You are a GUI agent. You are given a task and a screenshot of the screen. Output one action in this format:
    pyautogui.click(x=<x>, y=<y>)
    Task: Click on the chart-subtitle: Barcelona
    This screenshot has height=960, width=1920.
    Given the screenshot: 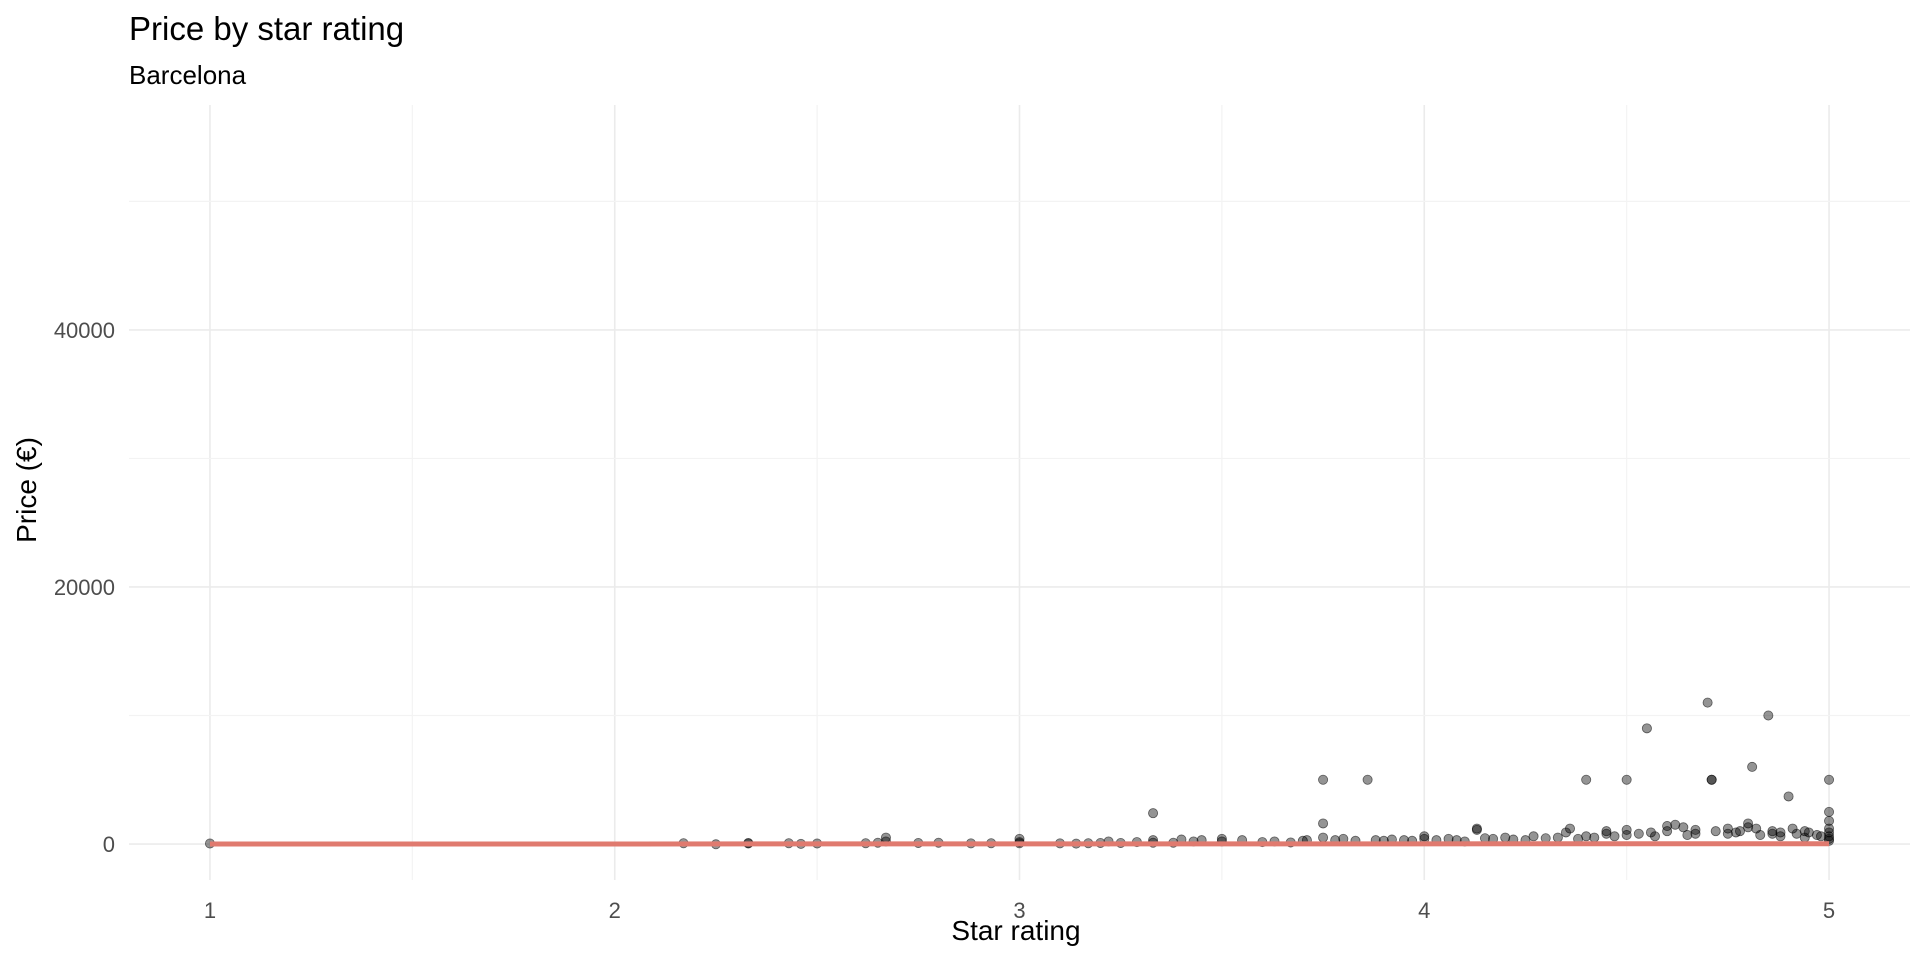 What is the action you would take?
    pyautogui.click(x=188, y=75)
    